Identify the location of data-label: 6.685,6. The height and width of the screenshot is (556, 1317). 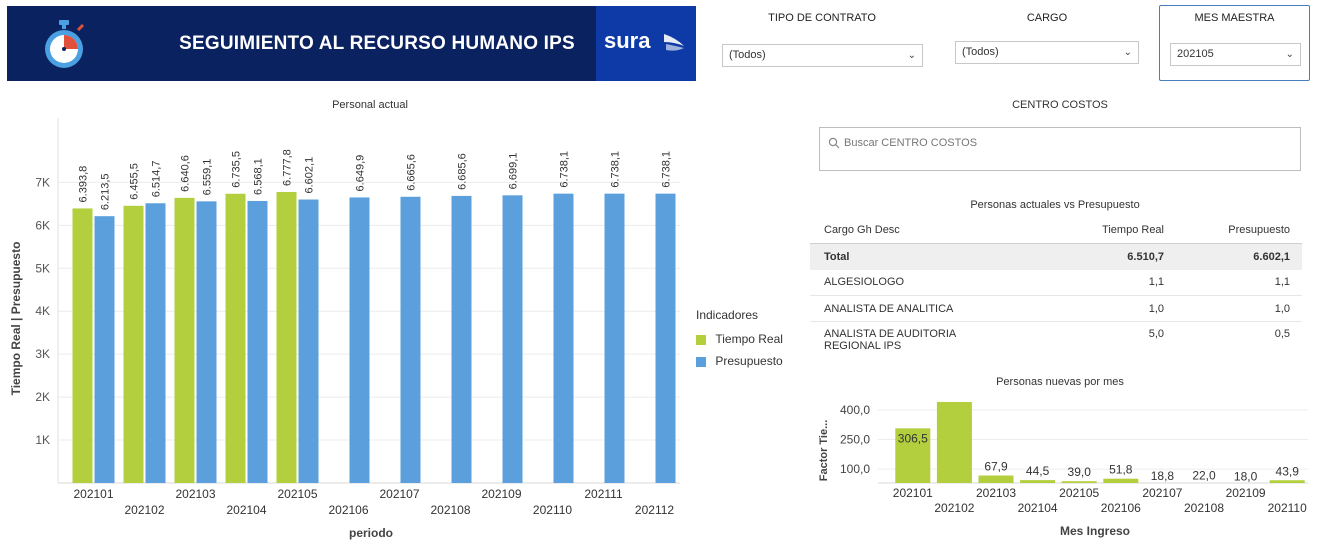
(463, 171).